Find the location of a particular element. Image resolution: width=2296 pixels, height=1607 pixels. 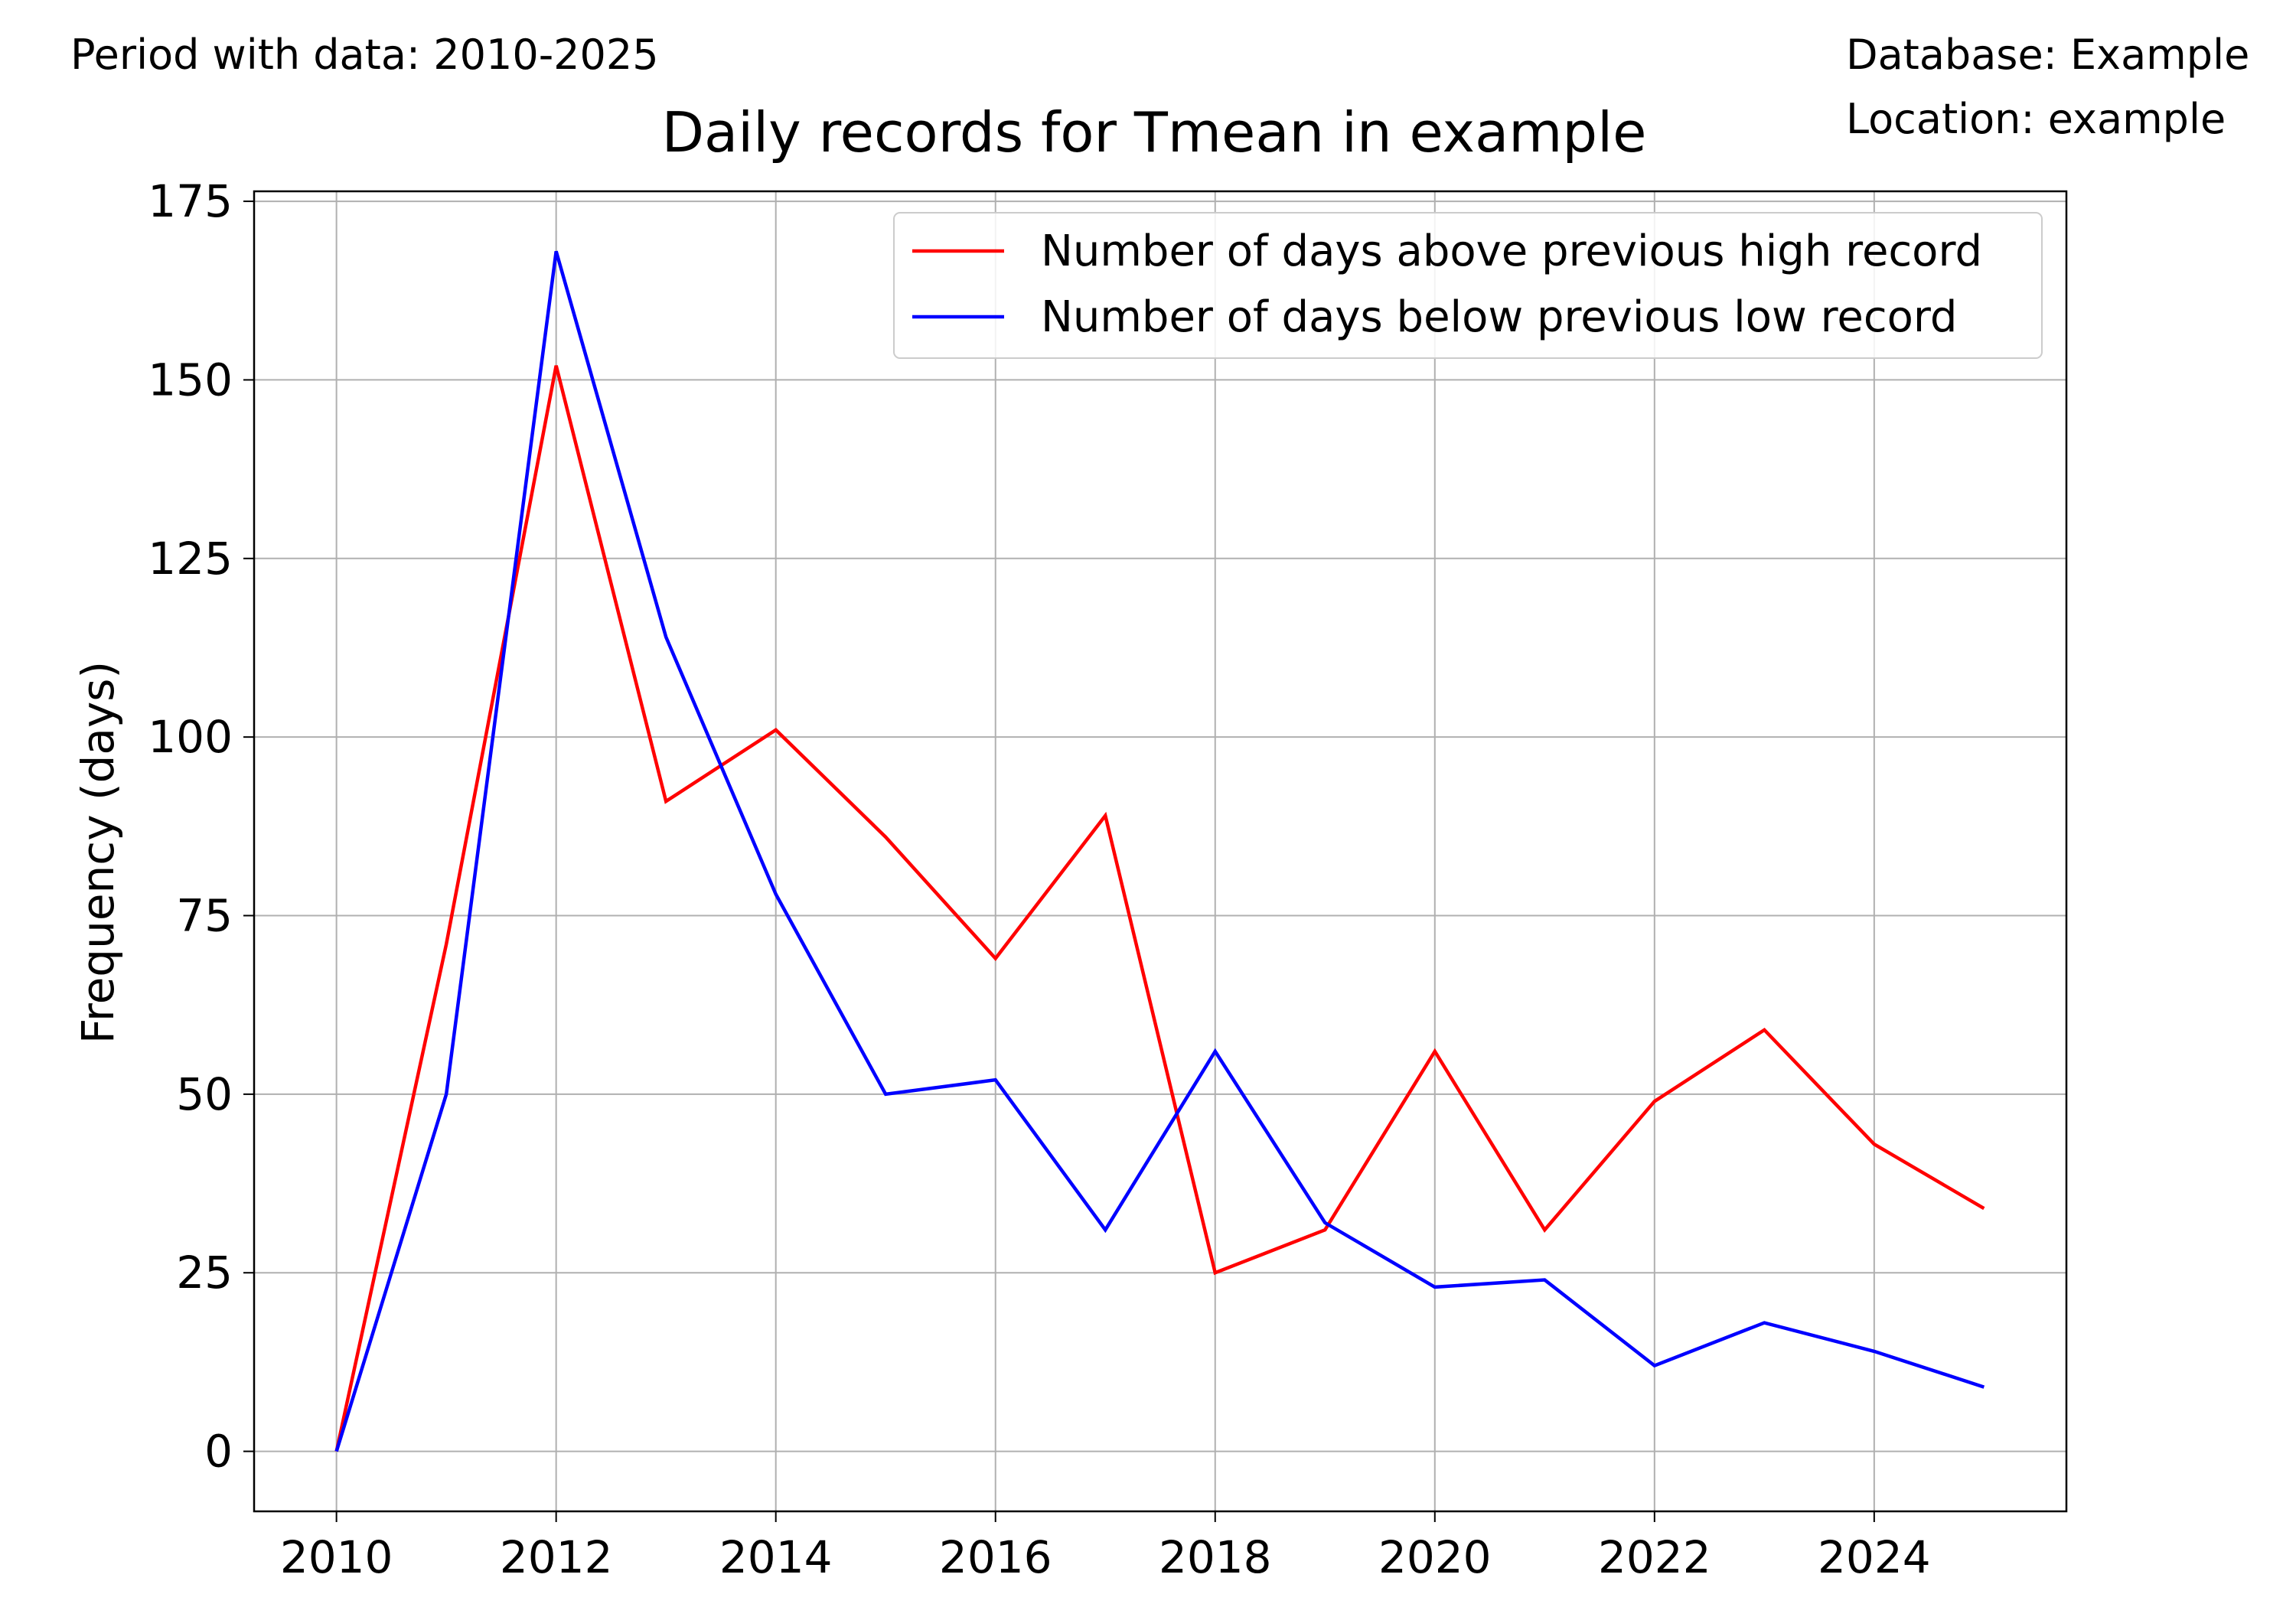

y-tick-label: 150 is located at coordinates (190, 380).